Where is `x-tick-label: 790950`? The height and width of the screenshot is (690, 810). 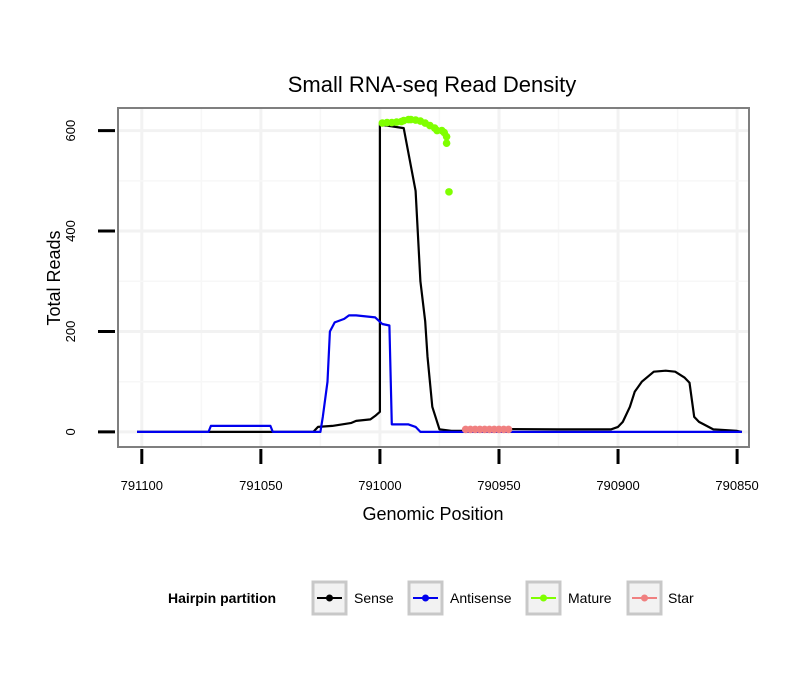
x-tick-label: 790950 is located at coordinates (498, 485).